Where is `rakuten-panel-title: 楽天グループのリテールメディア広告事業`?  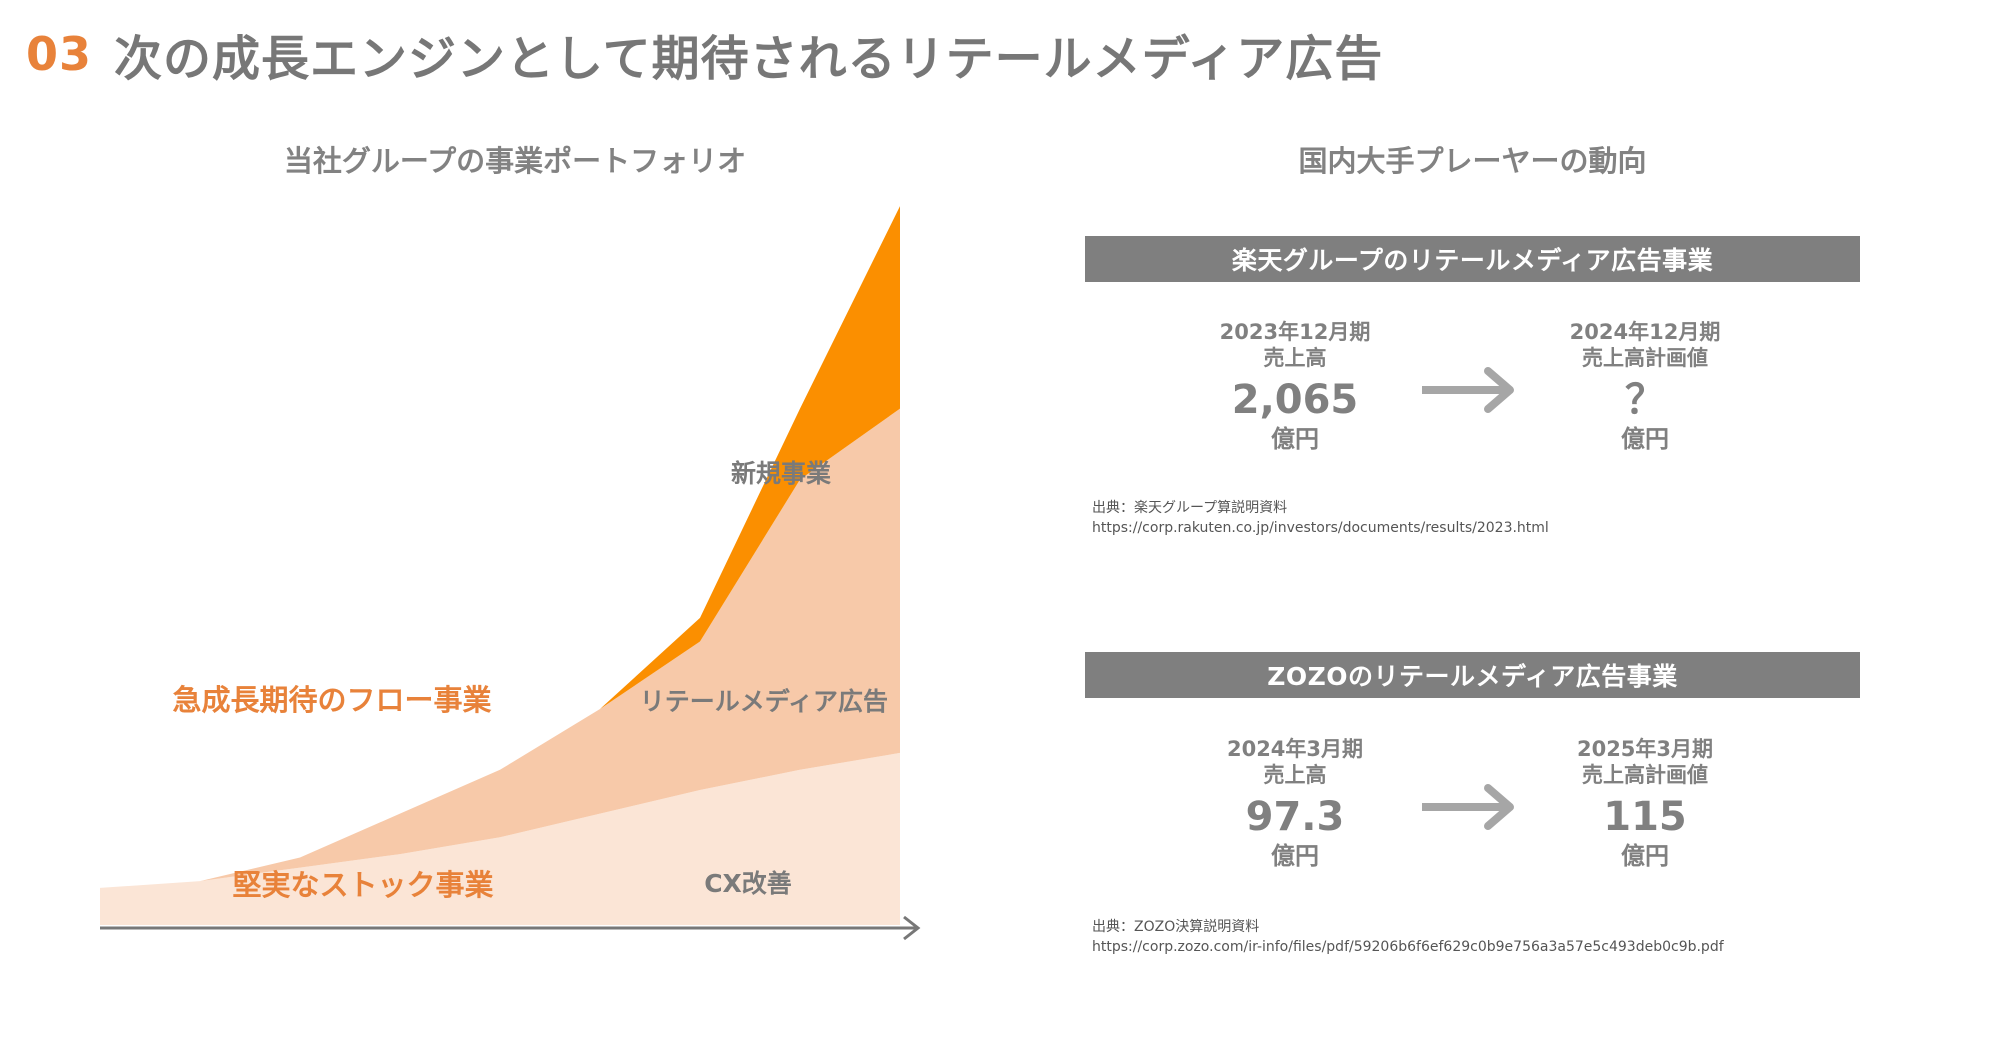
rakuten-panel-title: 楽天グループのリテールメディア広告事業 is located at coordinates (1472, 259).